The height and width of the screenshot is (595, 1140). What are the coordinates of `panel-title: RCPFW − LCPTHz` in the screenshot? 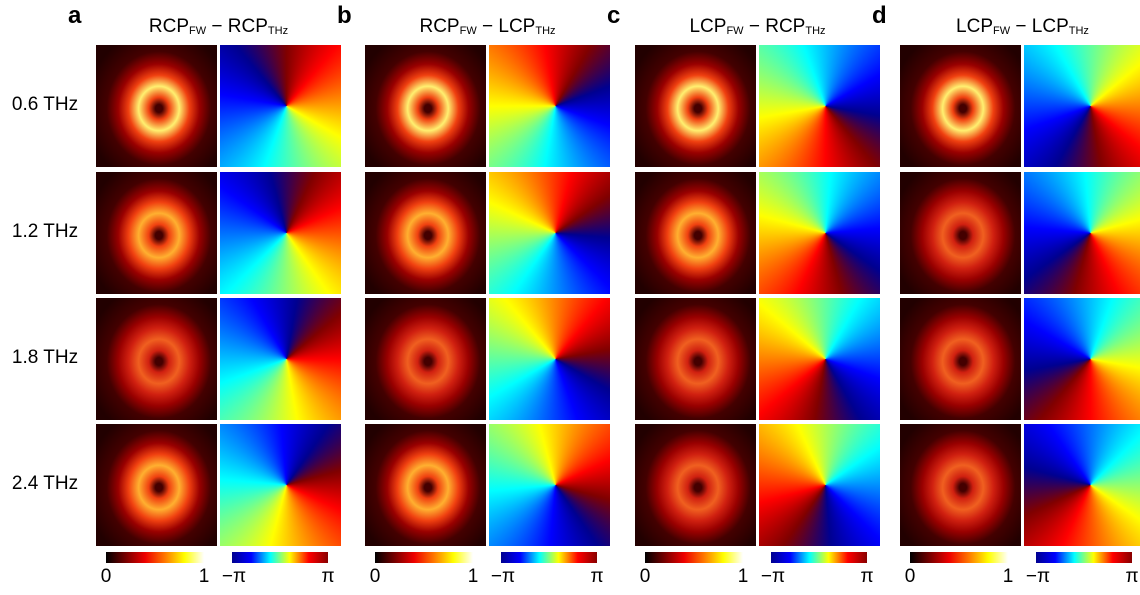 It's located at (487, 27).